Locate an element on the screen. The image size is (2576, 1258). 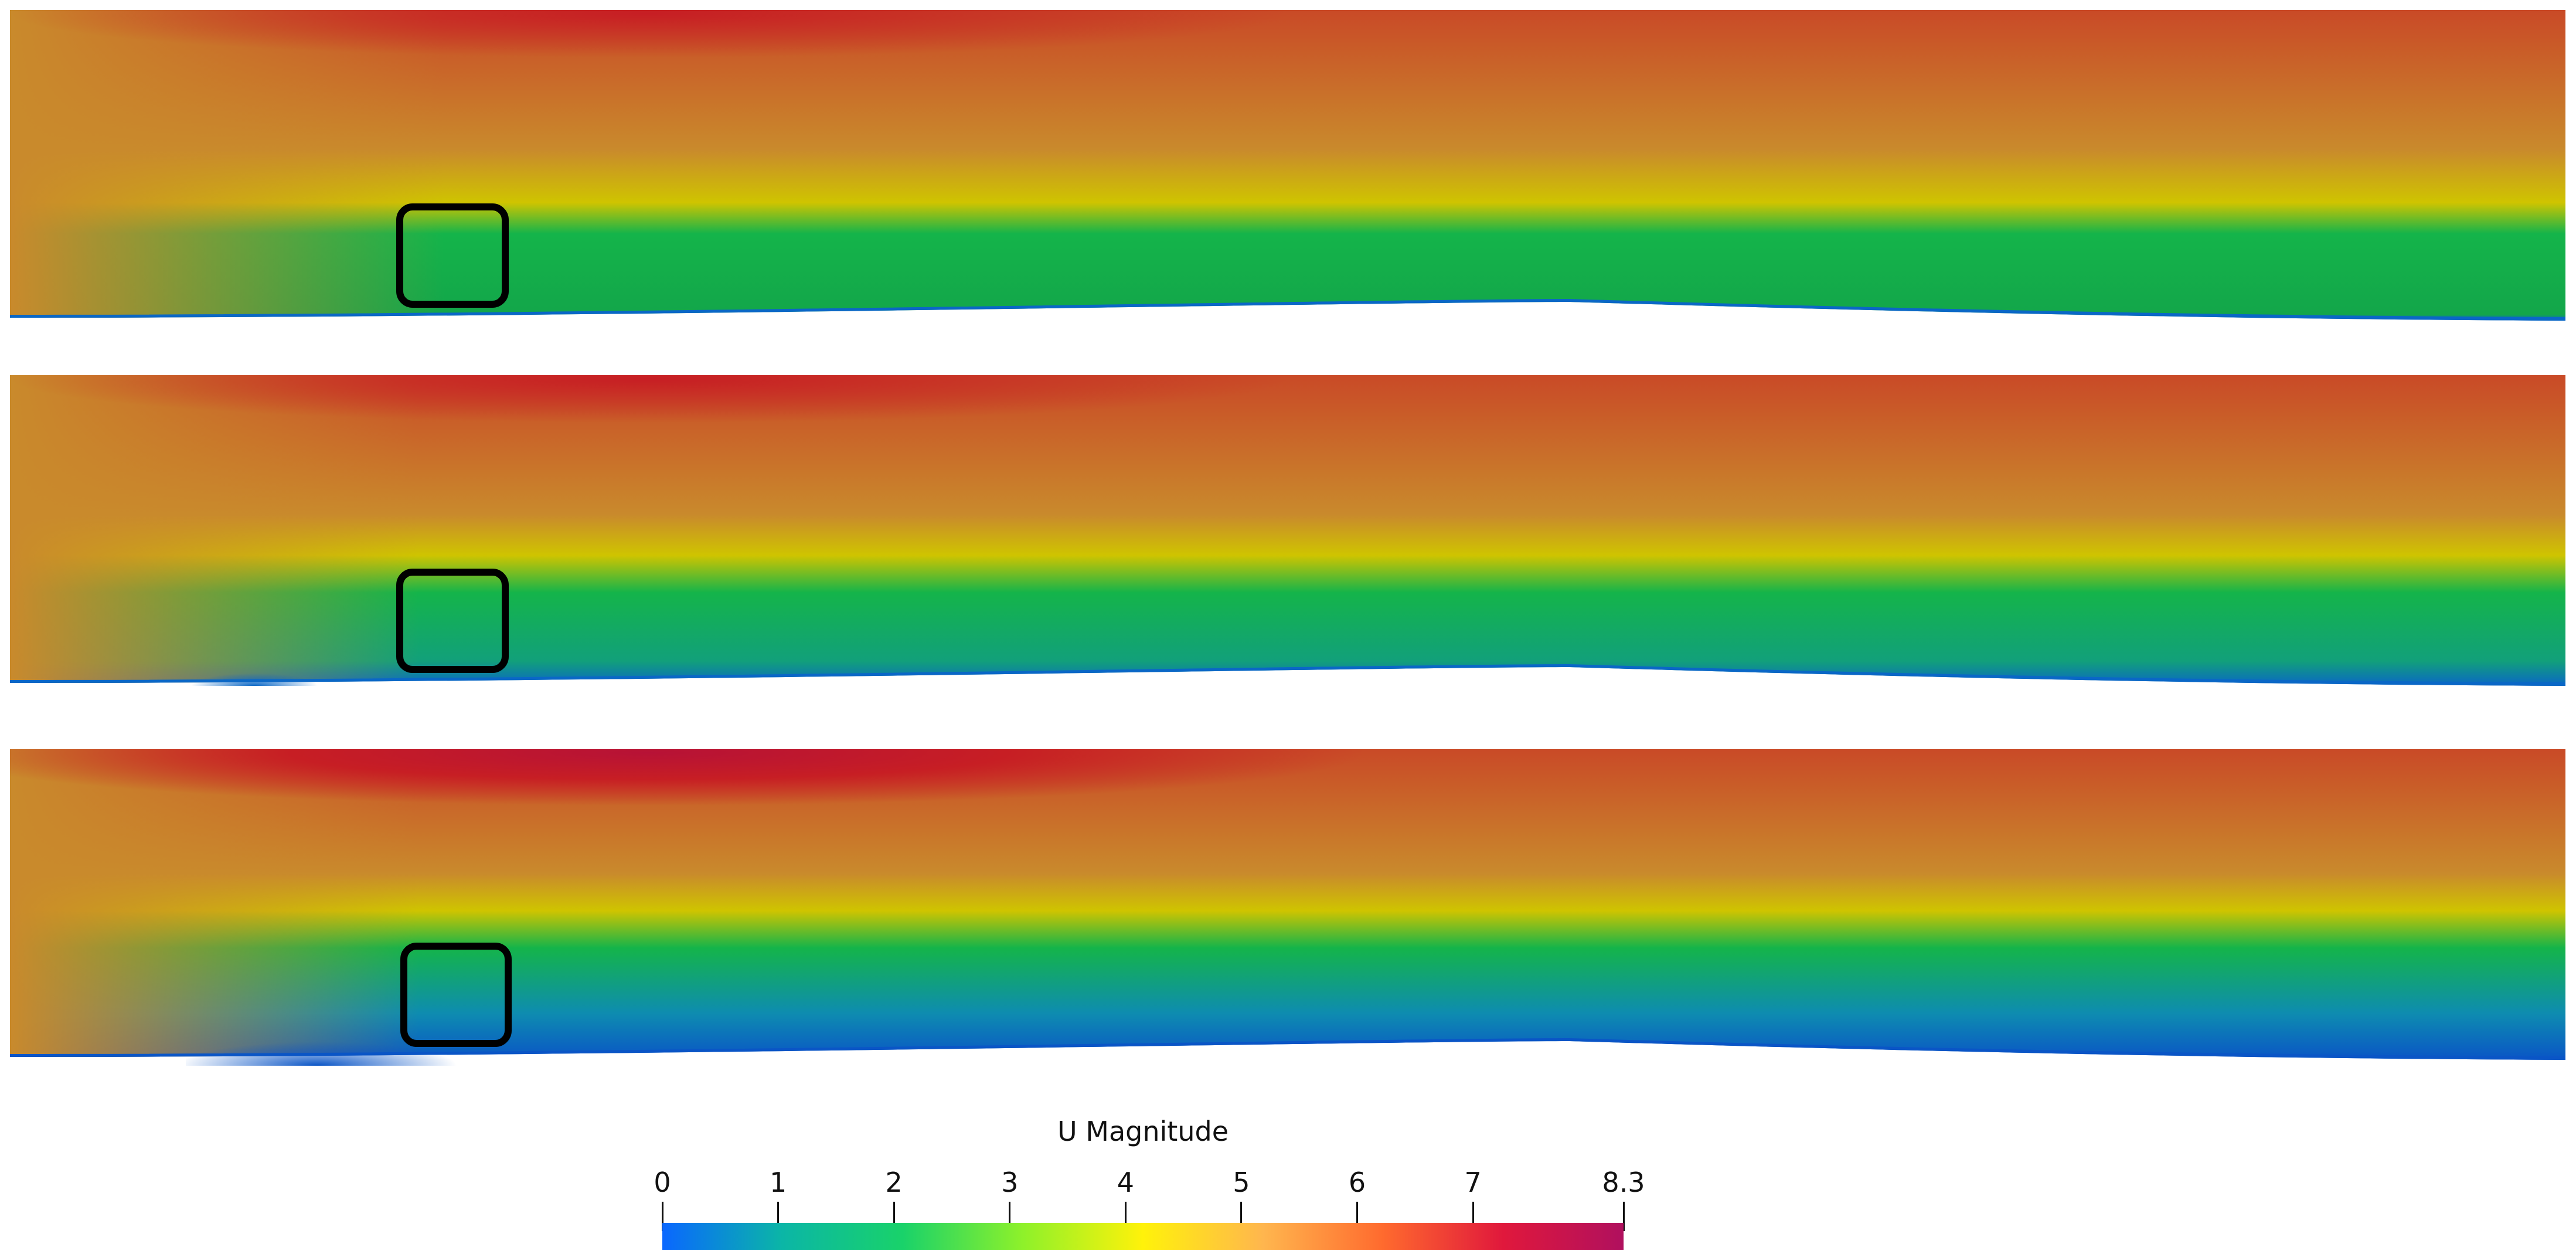
colorbar: U Magnitude is located at coordinates (1143, 1186).